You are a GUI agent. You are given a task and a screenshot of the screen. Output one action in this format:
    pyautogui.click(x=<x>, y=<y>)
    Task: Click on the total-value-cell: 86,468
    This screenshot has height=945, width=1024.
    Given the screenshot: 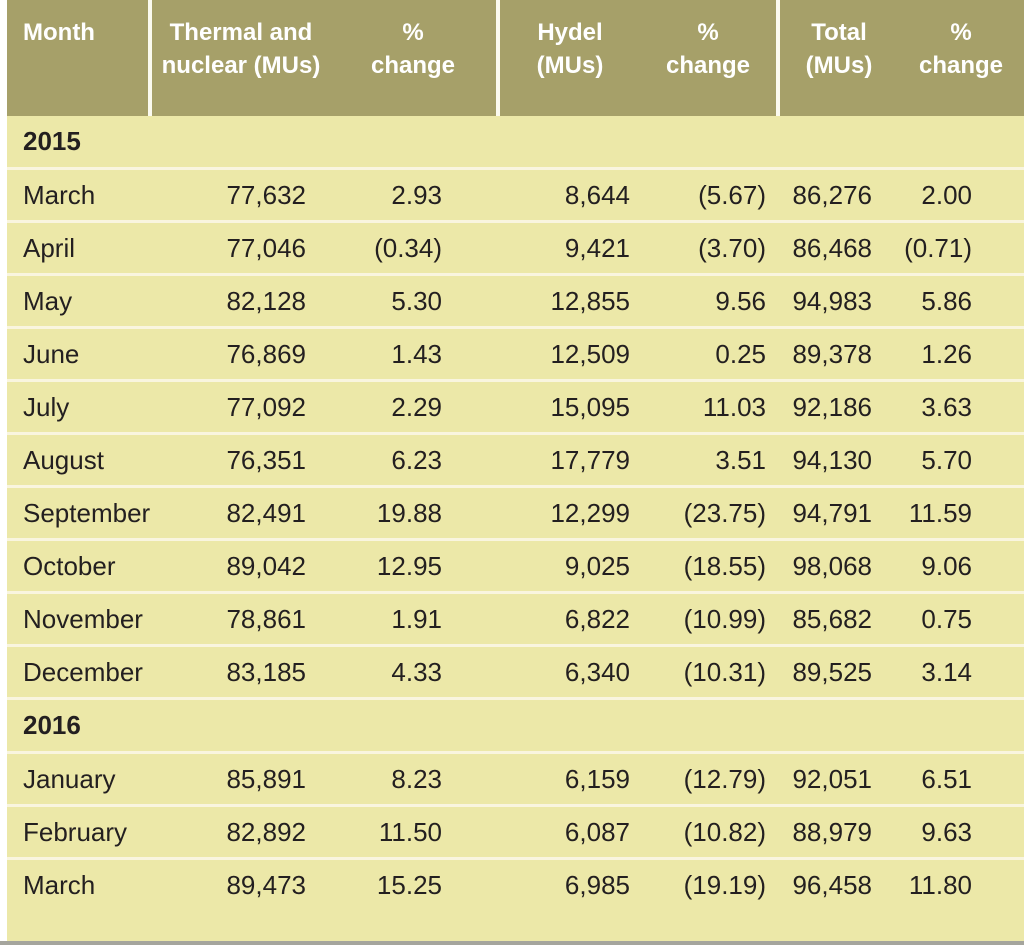 What is the action you would take?
    pyautogui.click(x=838, y=248)
    